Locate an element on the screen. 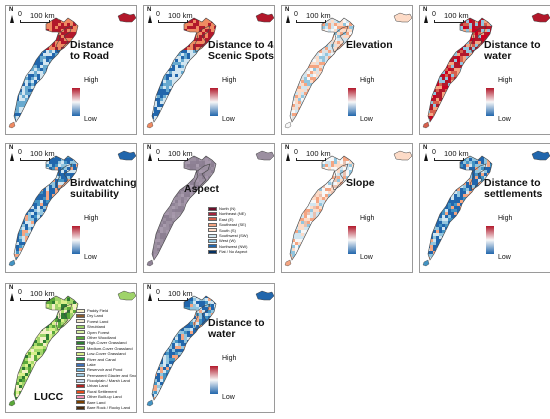  legend-label: Flat / No Aspect is located at coordinates (233, 252).